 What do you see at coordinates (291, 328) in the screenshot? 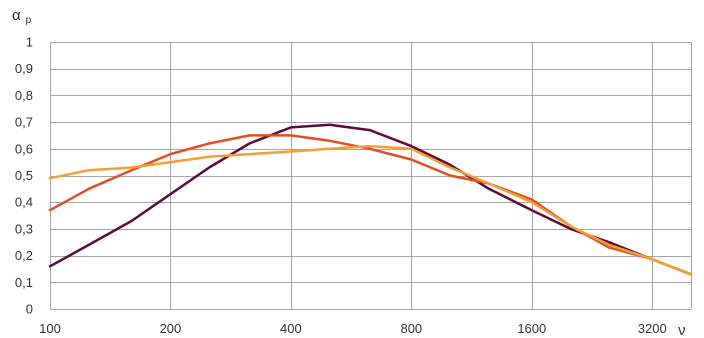
I see `x-tick-label: 400` at bounding box center [291, 328].